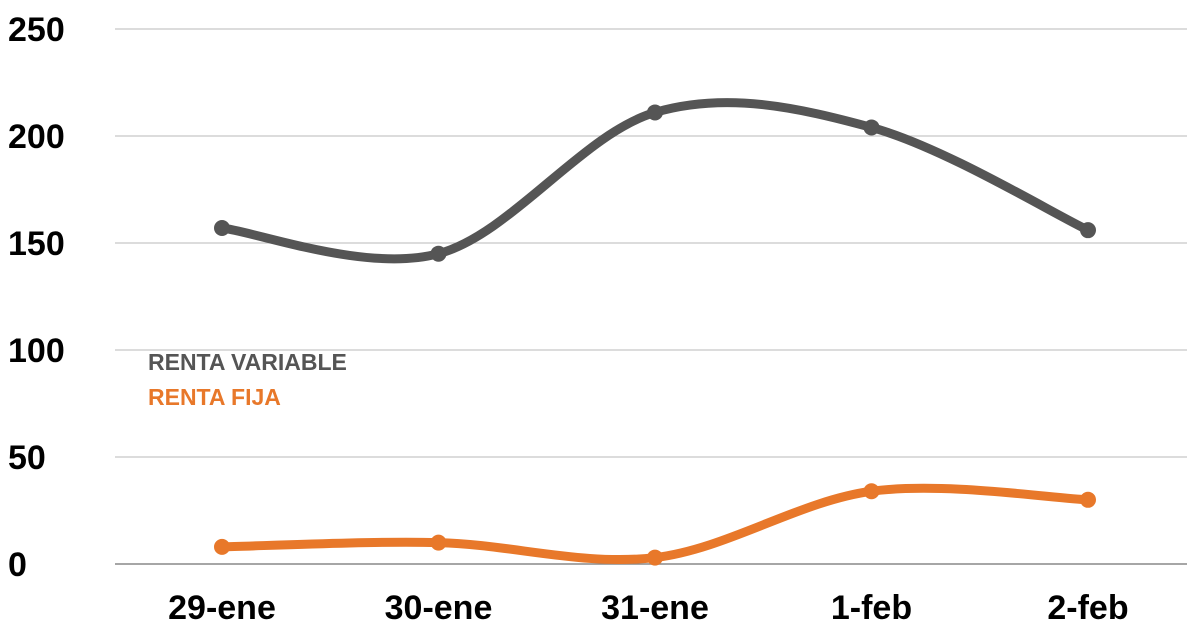 This screenshot has width=1187, height=621. I want to click on series-line-renta-fija, so click(655, 524).